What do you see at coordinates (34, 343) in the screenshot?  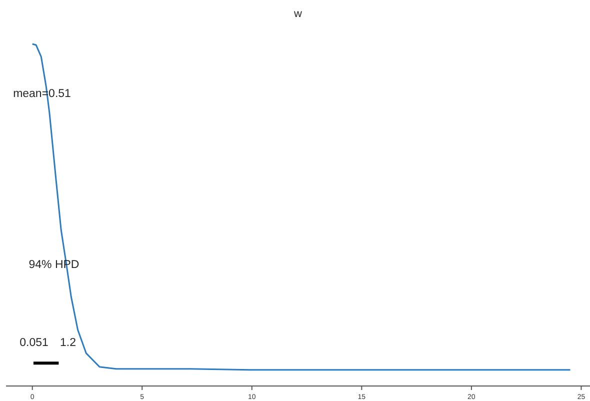 I see `annotation: 0.051` at bounding box center [34, 343].